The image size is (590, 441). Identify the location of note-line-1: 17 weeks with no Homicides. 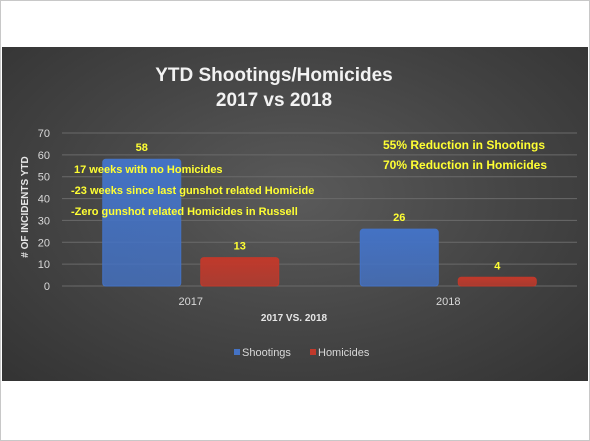
(148, 170).